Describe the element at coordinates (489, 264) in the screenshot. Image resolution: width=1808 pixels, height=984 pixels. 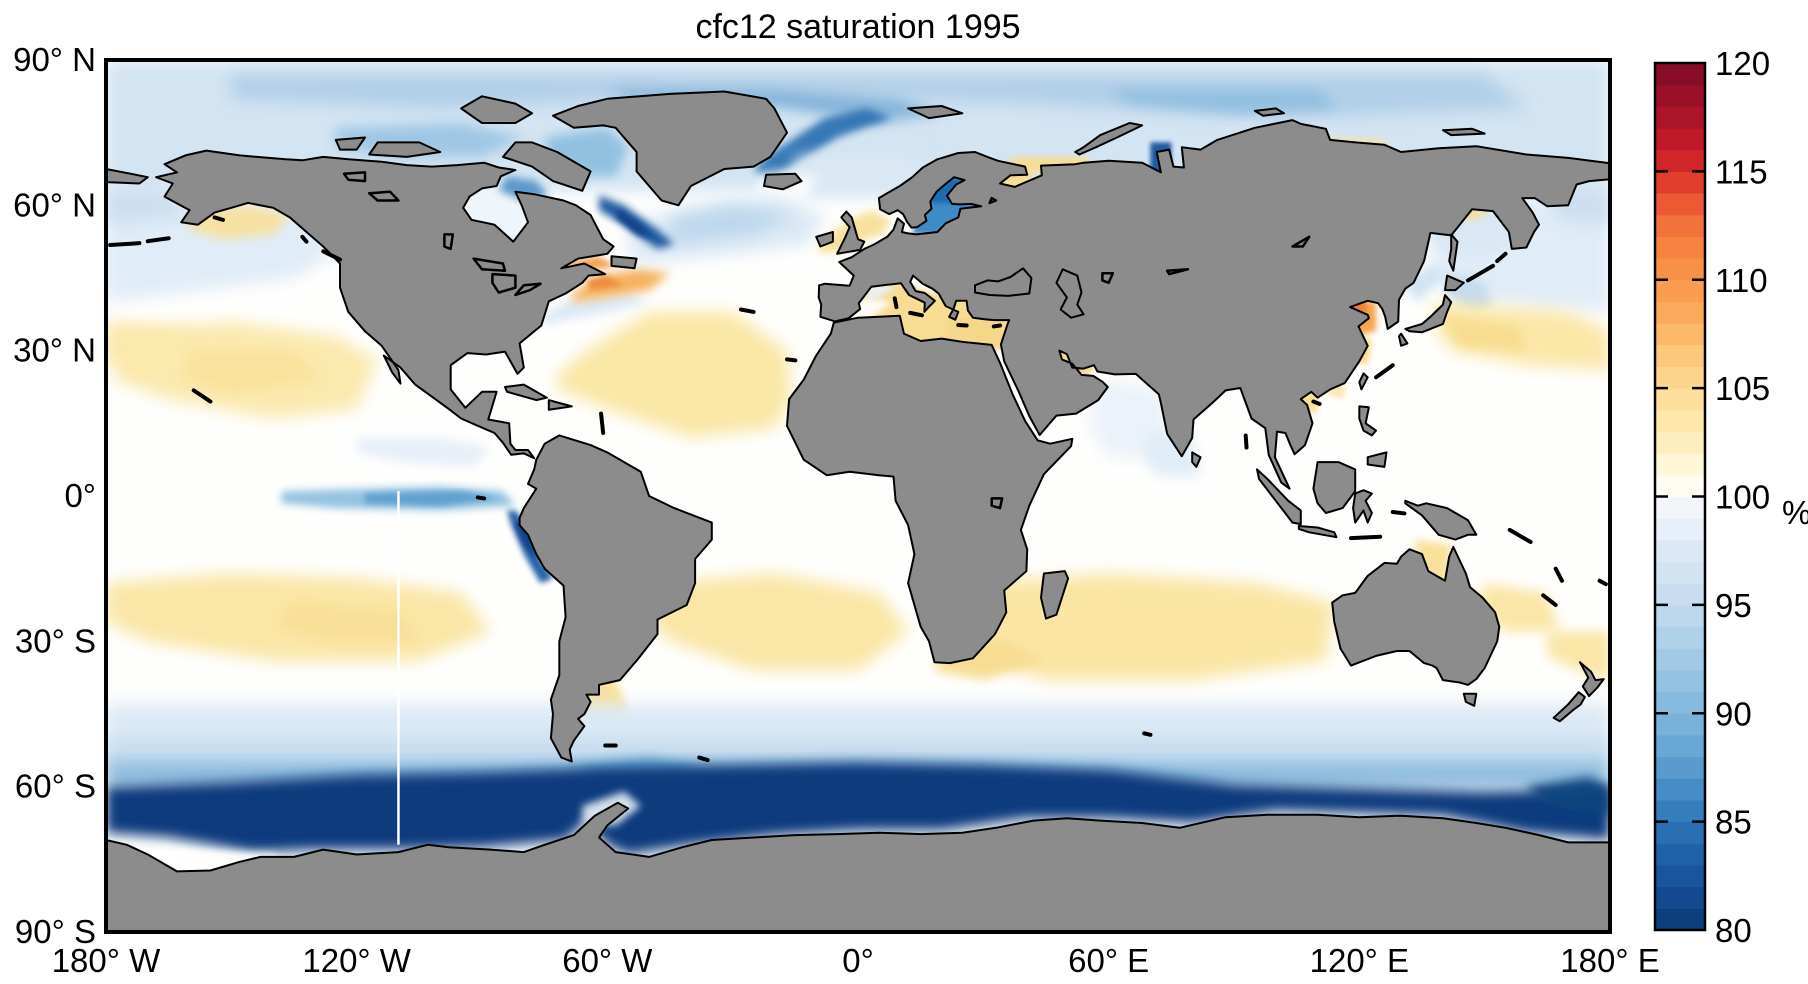
I see `lake-lake-superior` at that location.